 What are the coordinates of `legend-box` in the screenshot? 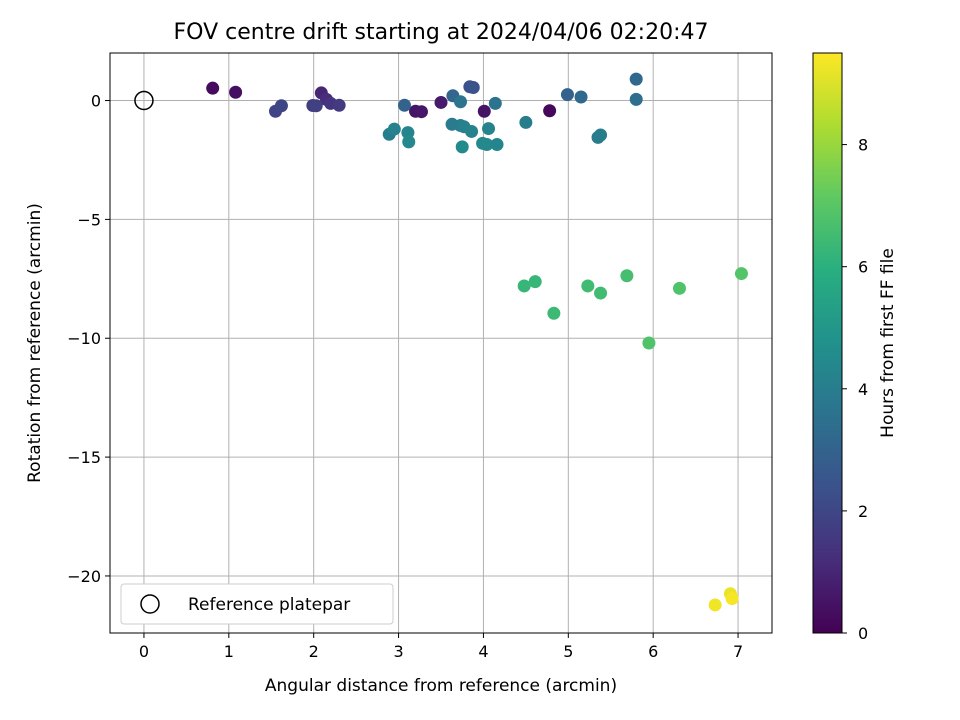 It's located at (257, 604).